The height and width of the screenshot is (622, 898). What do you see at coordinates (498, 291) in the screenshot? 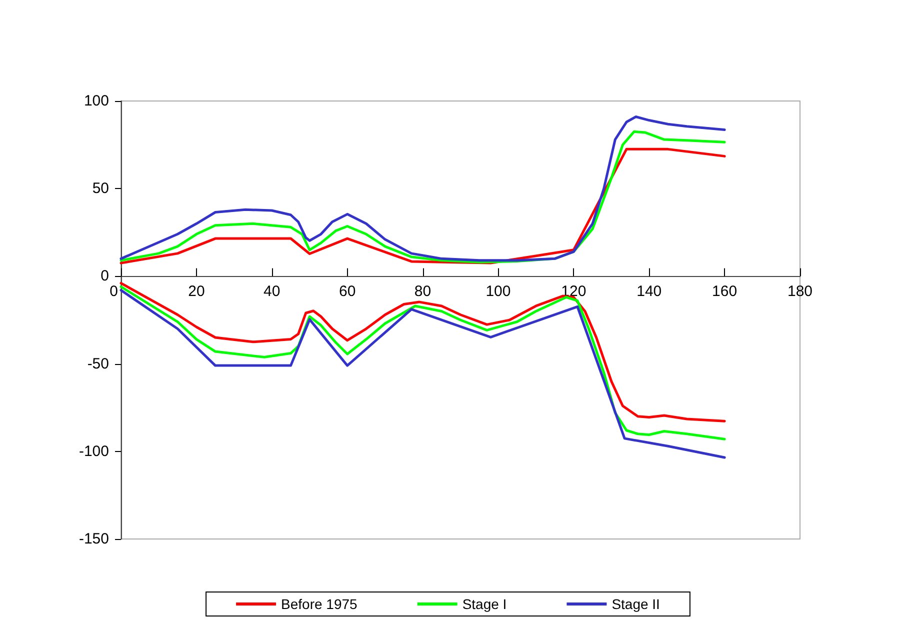
I see `x-tick-label: 100` at bounding box center [498, 291].